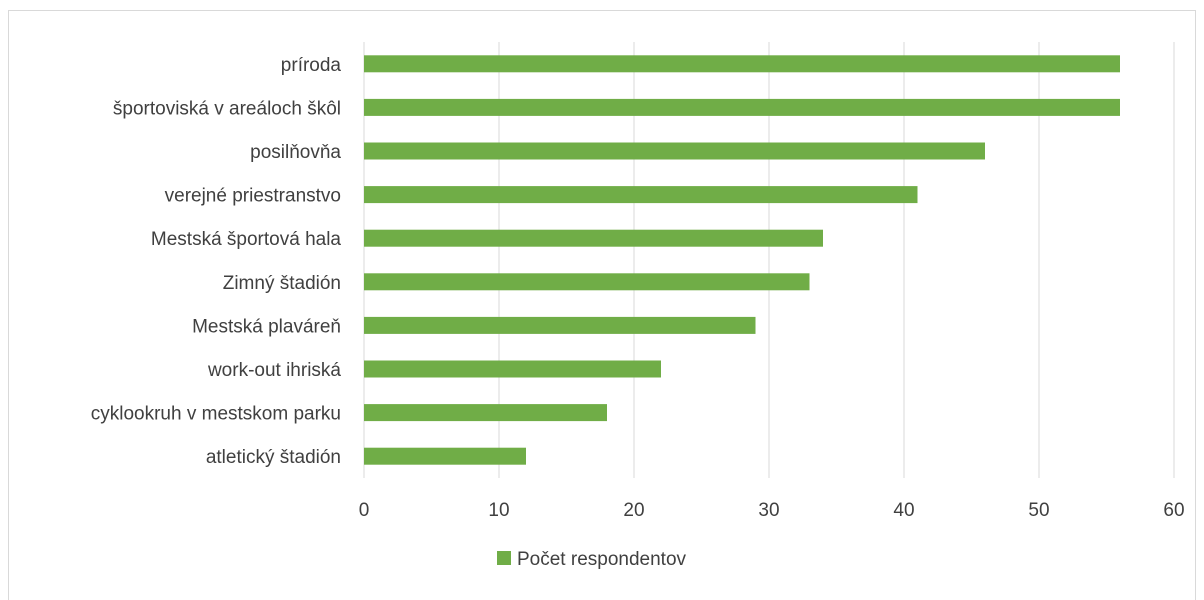 This screenshot has height=600, width=1204. What do you see at coordinates (295, 152) in the screenshot?
I see `category-label: posilňovňa` at bounding box center [295, 152].